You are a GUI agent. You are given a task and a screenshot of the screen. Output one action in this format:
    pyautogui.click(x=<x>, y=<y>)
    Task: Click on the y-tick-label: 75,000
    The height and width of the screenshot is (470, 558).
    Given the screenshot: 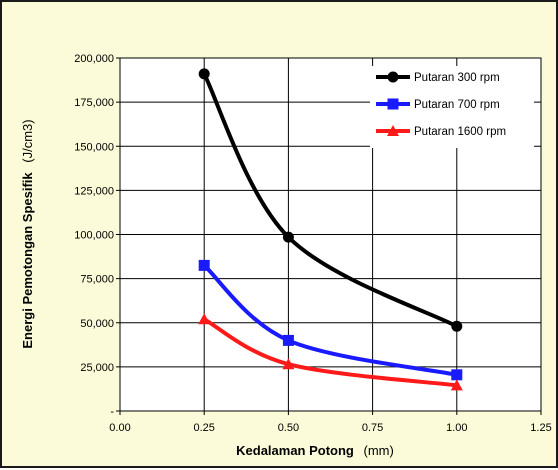 What is the action you would take?
    pyautogui.click(x=97, y=280)
    